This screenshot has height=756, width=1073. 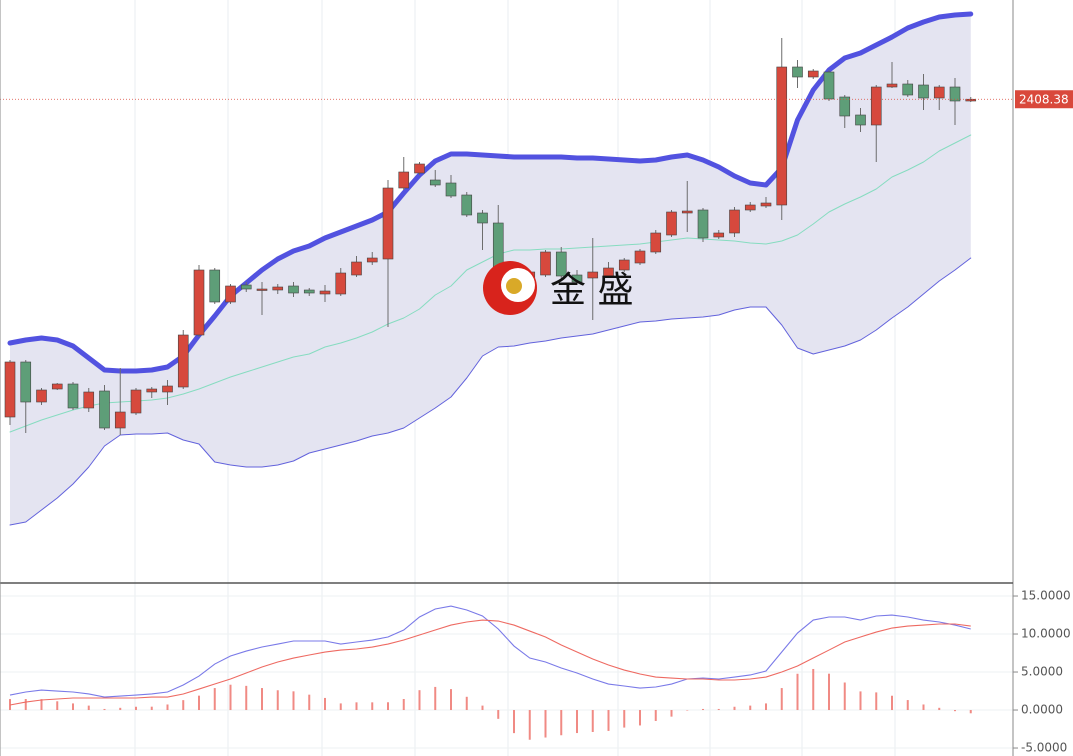 I want to click on y-tick-label: 15.0000, so click(x=1046, y=596).